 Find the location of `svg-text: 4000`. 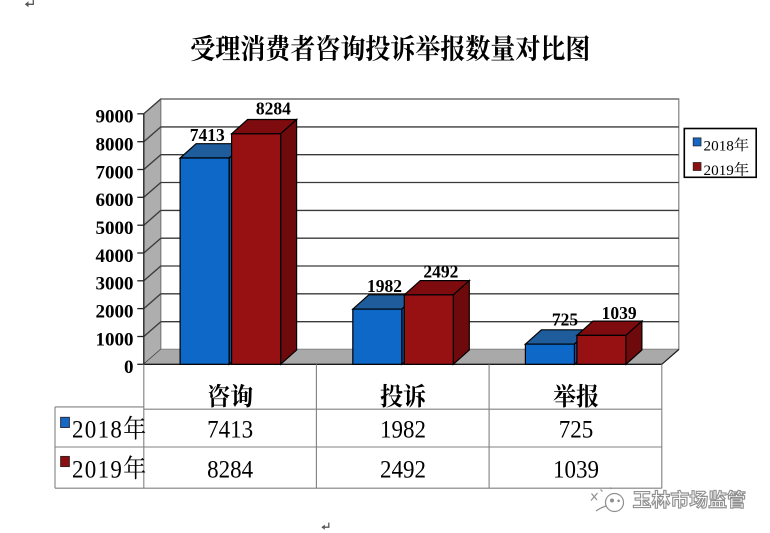

svg-text: 4000 is located at coordinates (115, 256).